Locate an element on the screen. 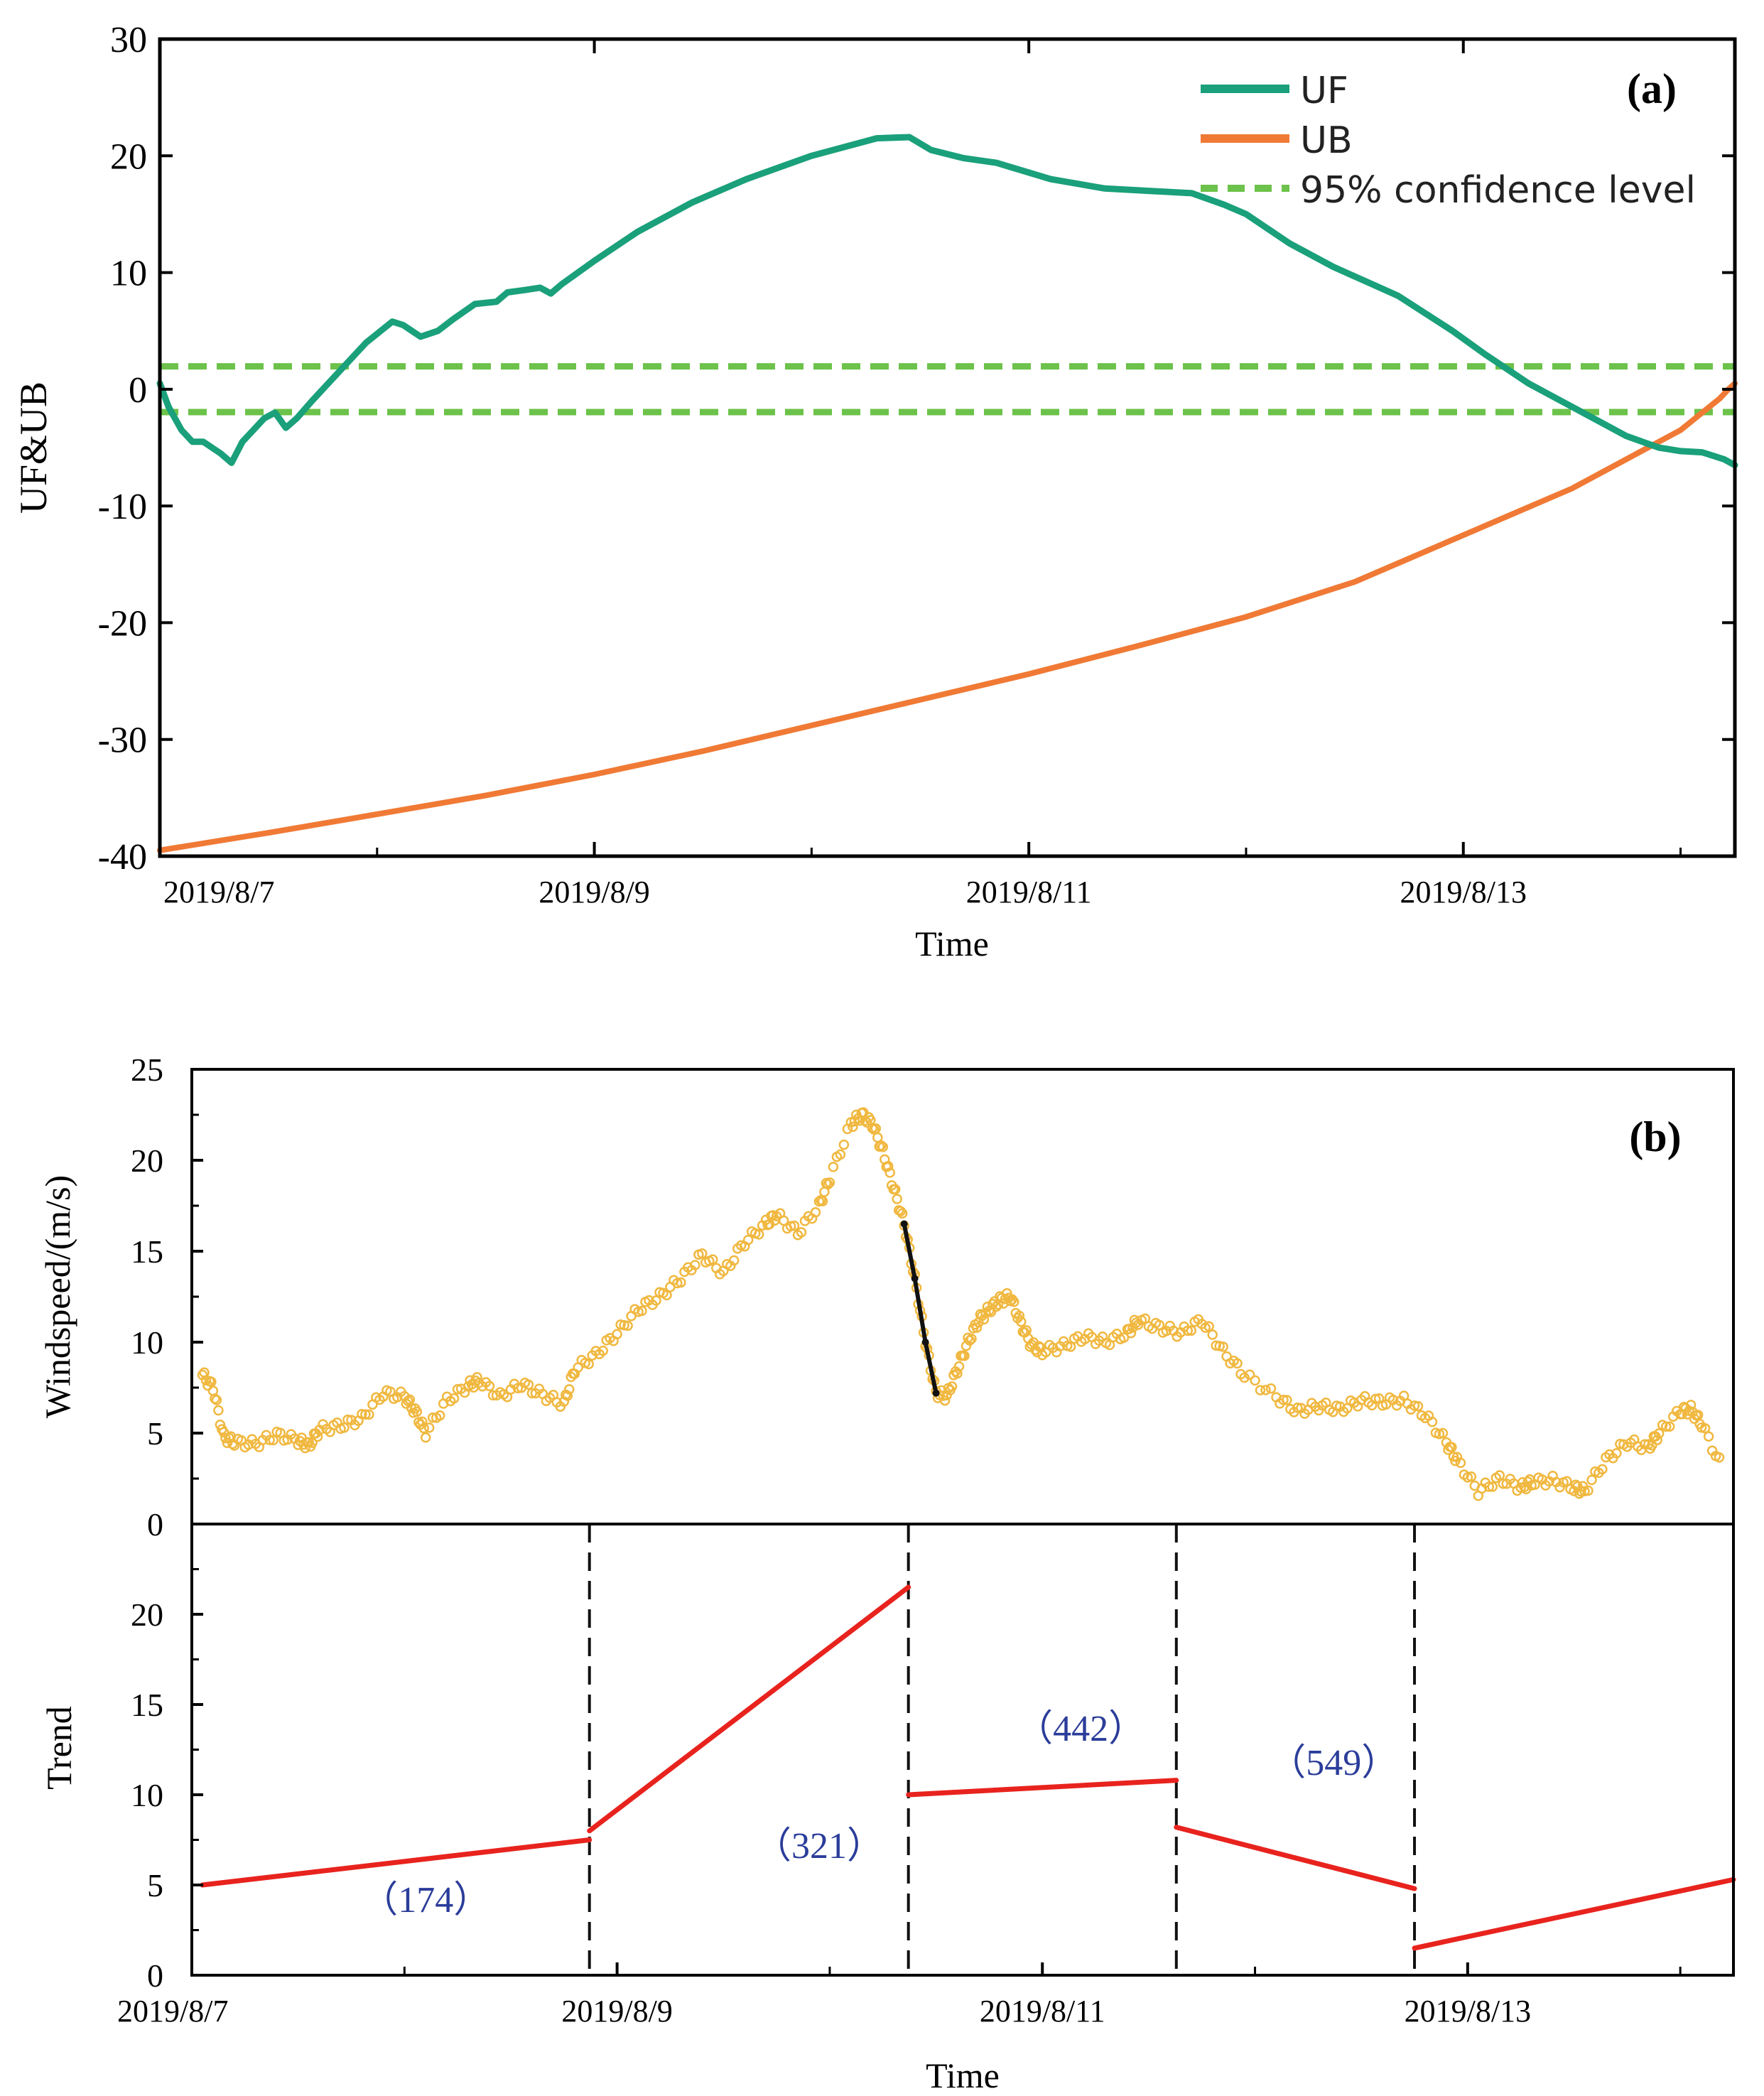  y-tick-label: 15 is located at coordinates (147, 1251).